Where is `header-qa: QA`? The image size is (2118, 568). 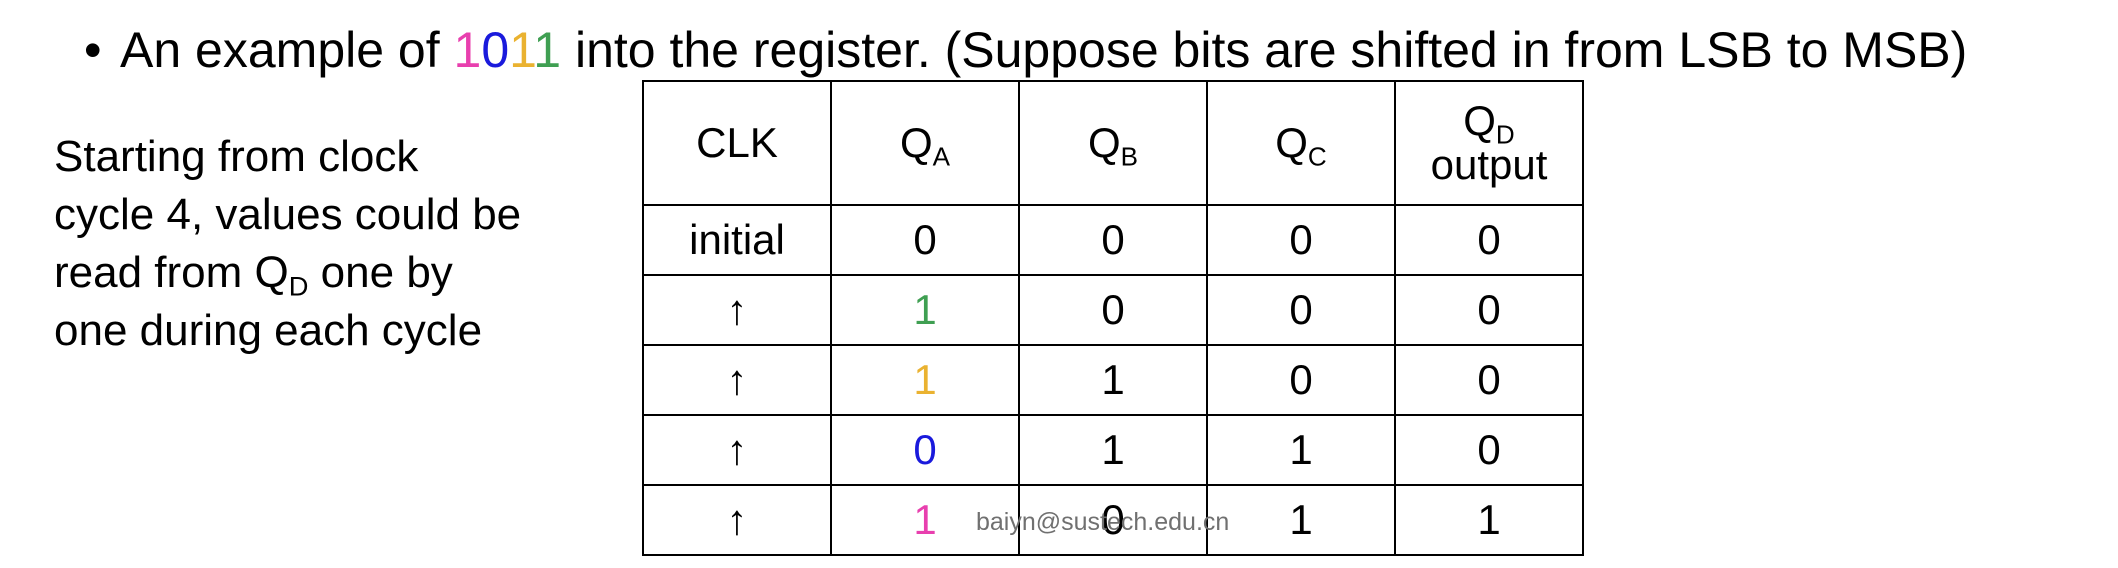
header-qa: QA is located at coordinates (925, 143).